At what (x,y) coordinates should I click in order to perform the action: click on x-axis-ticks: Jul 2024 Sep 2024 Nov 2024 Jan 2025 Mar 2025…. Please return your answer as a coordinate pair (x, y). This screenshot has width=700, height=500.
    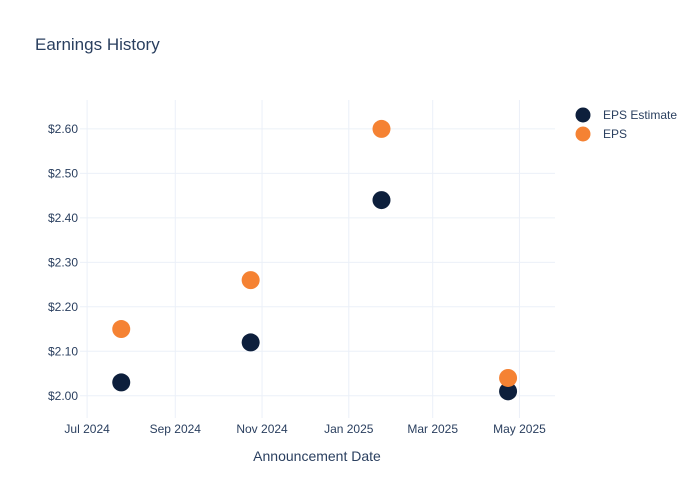
    Looking at the image, I should click on (305, 429).